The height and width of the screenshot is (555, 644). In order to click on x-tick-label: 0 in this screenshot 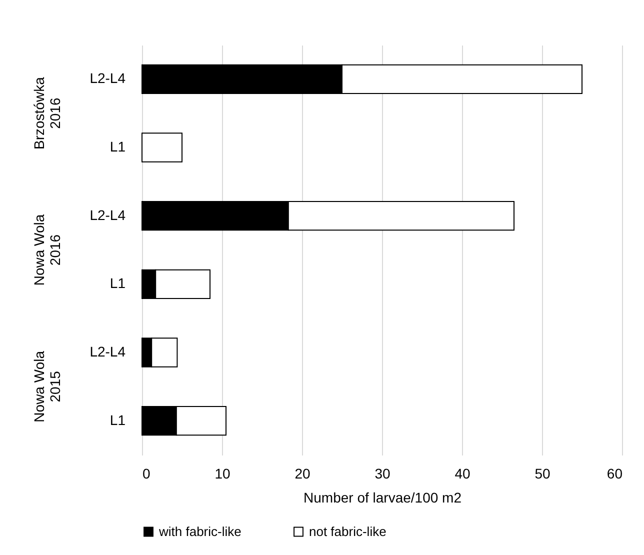, I will do `click(146, 474)`.